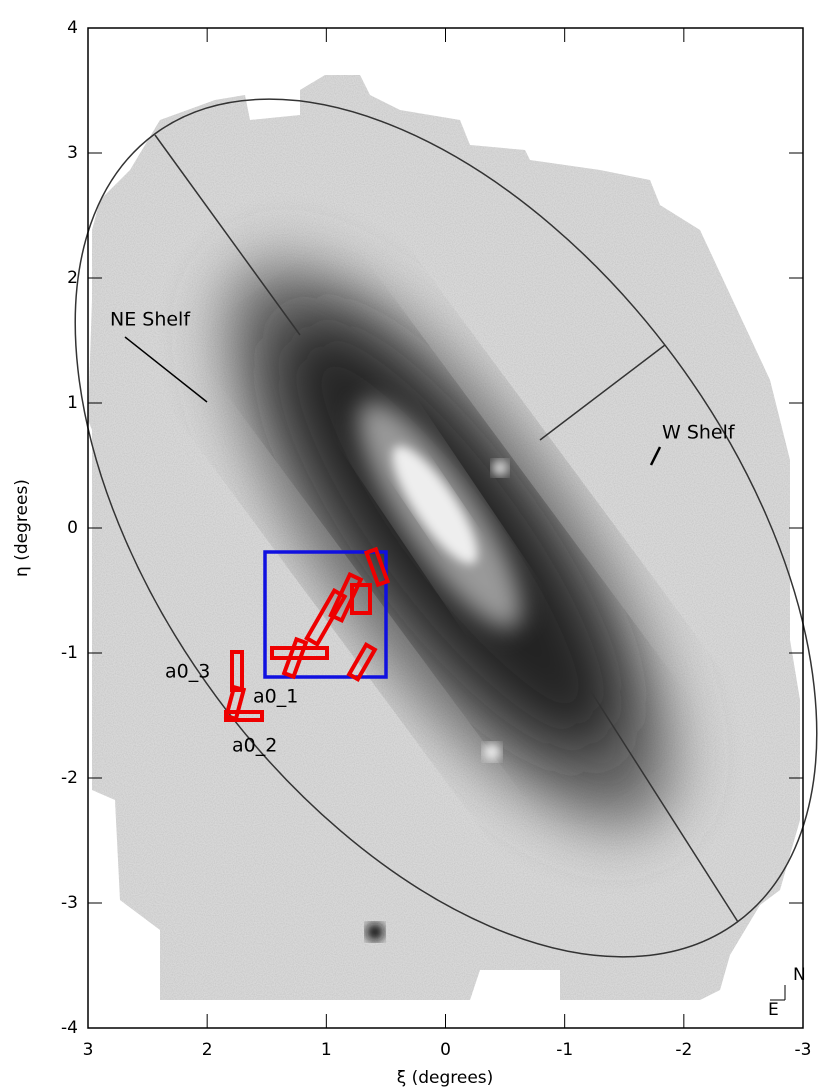  Describe the element at coordinates (325, 614) in the screenshot. I see `field-box` at that location.